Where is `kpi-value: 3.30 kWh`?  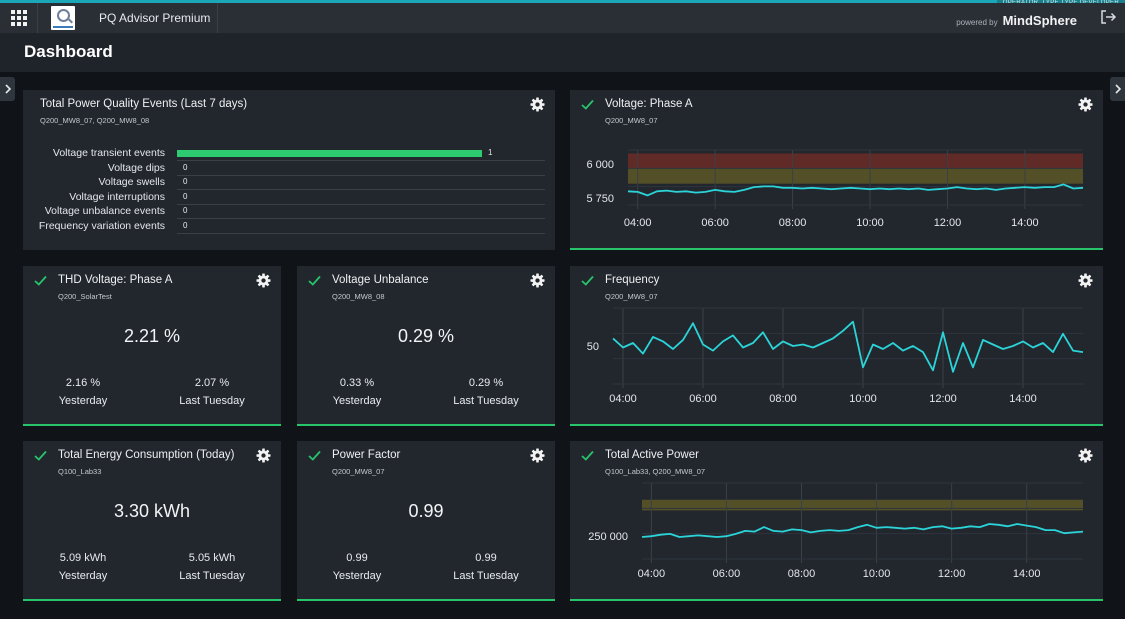
kpi-value: 3.30 kWh is located at coordinates (152, 511).